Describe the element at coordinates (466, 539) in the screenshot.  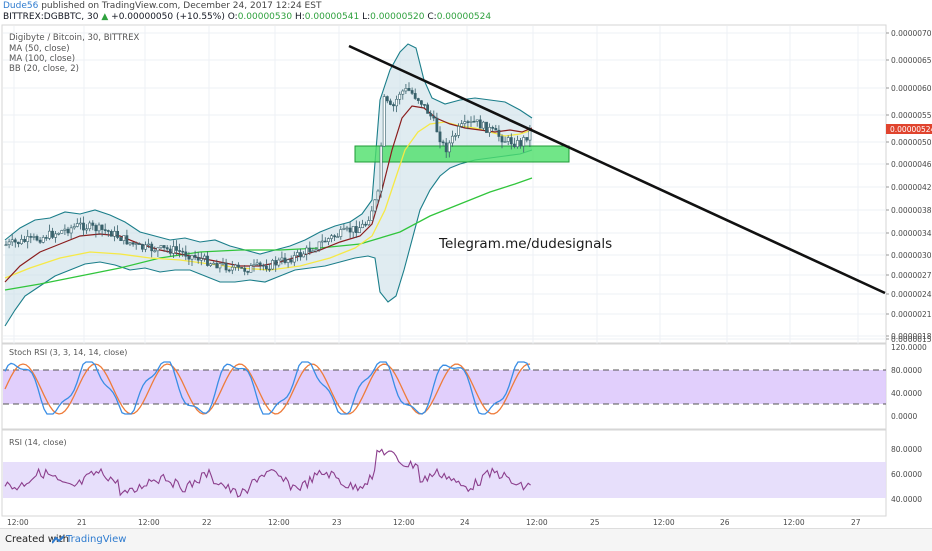
I see `footer-bar: Created with TradingView` at that location.